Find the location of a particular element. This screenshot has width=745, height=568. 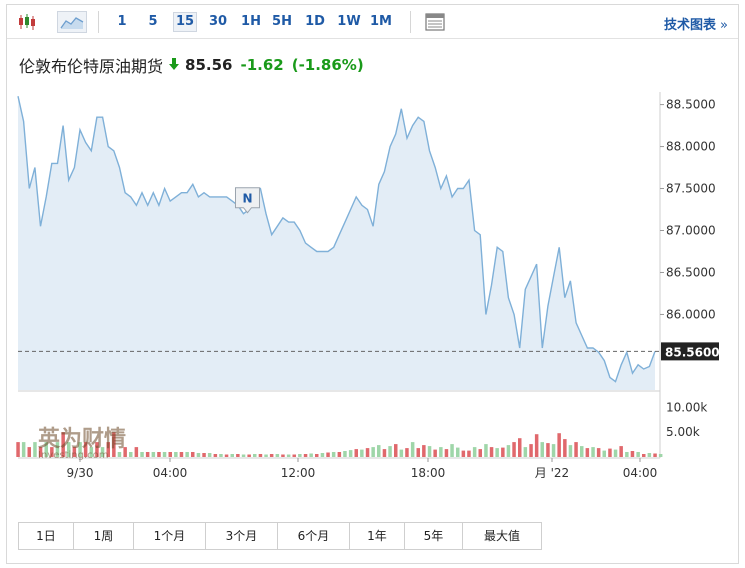

tech-chart-link: 技术图表» is located at coordinates (696, 23).